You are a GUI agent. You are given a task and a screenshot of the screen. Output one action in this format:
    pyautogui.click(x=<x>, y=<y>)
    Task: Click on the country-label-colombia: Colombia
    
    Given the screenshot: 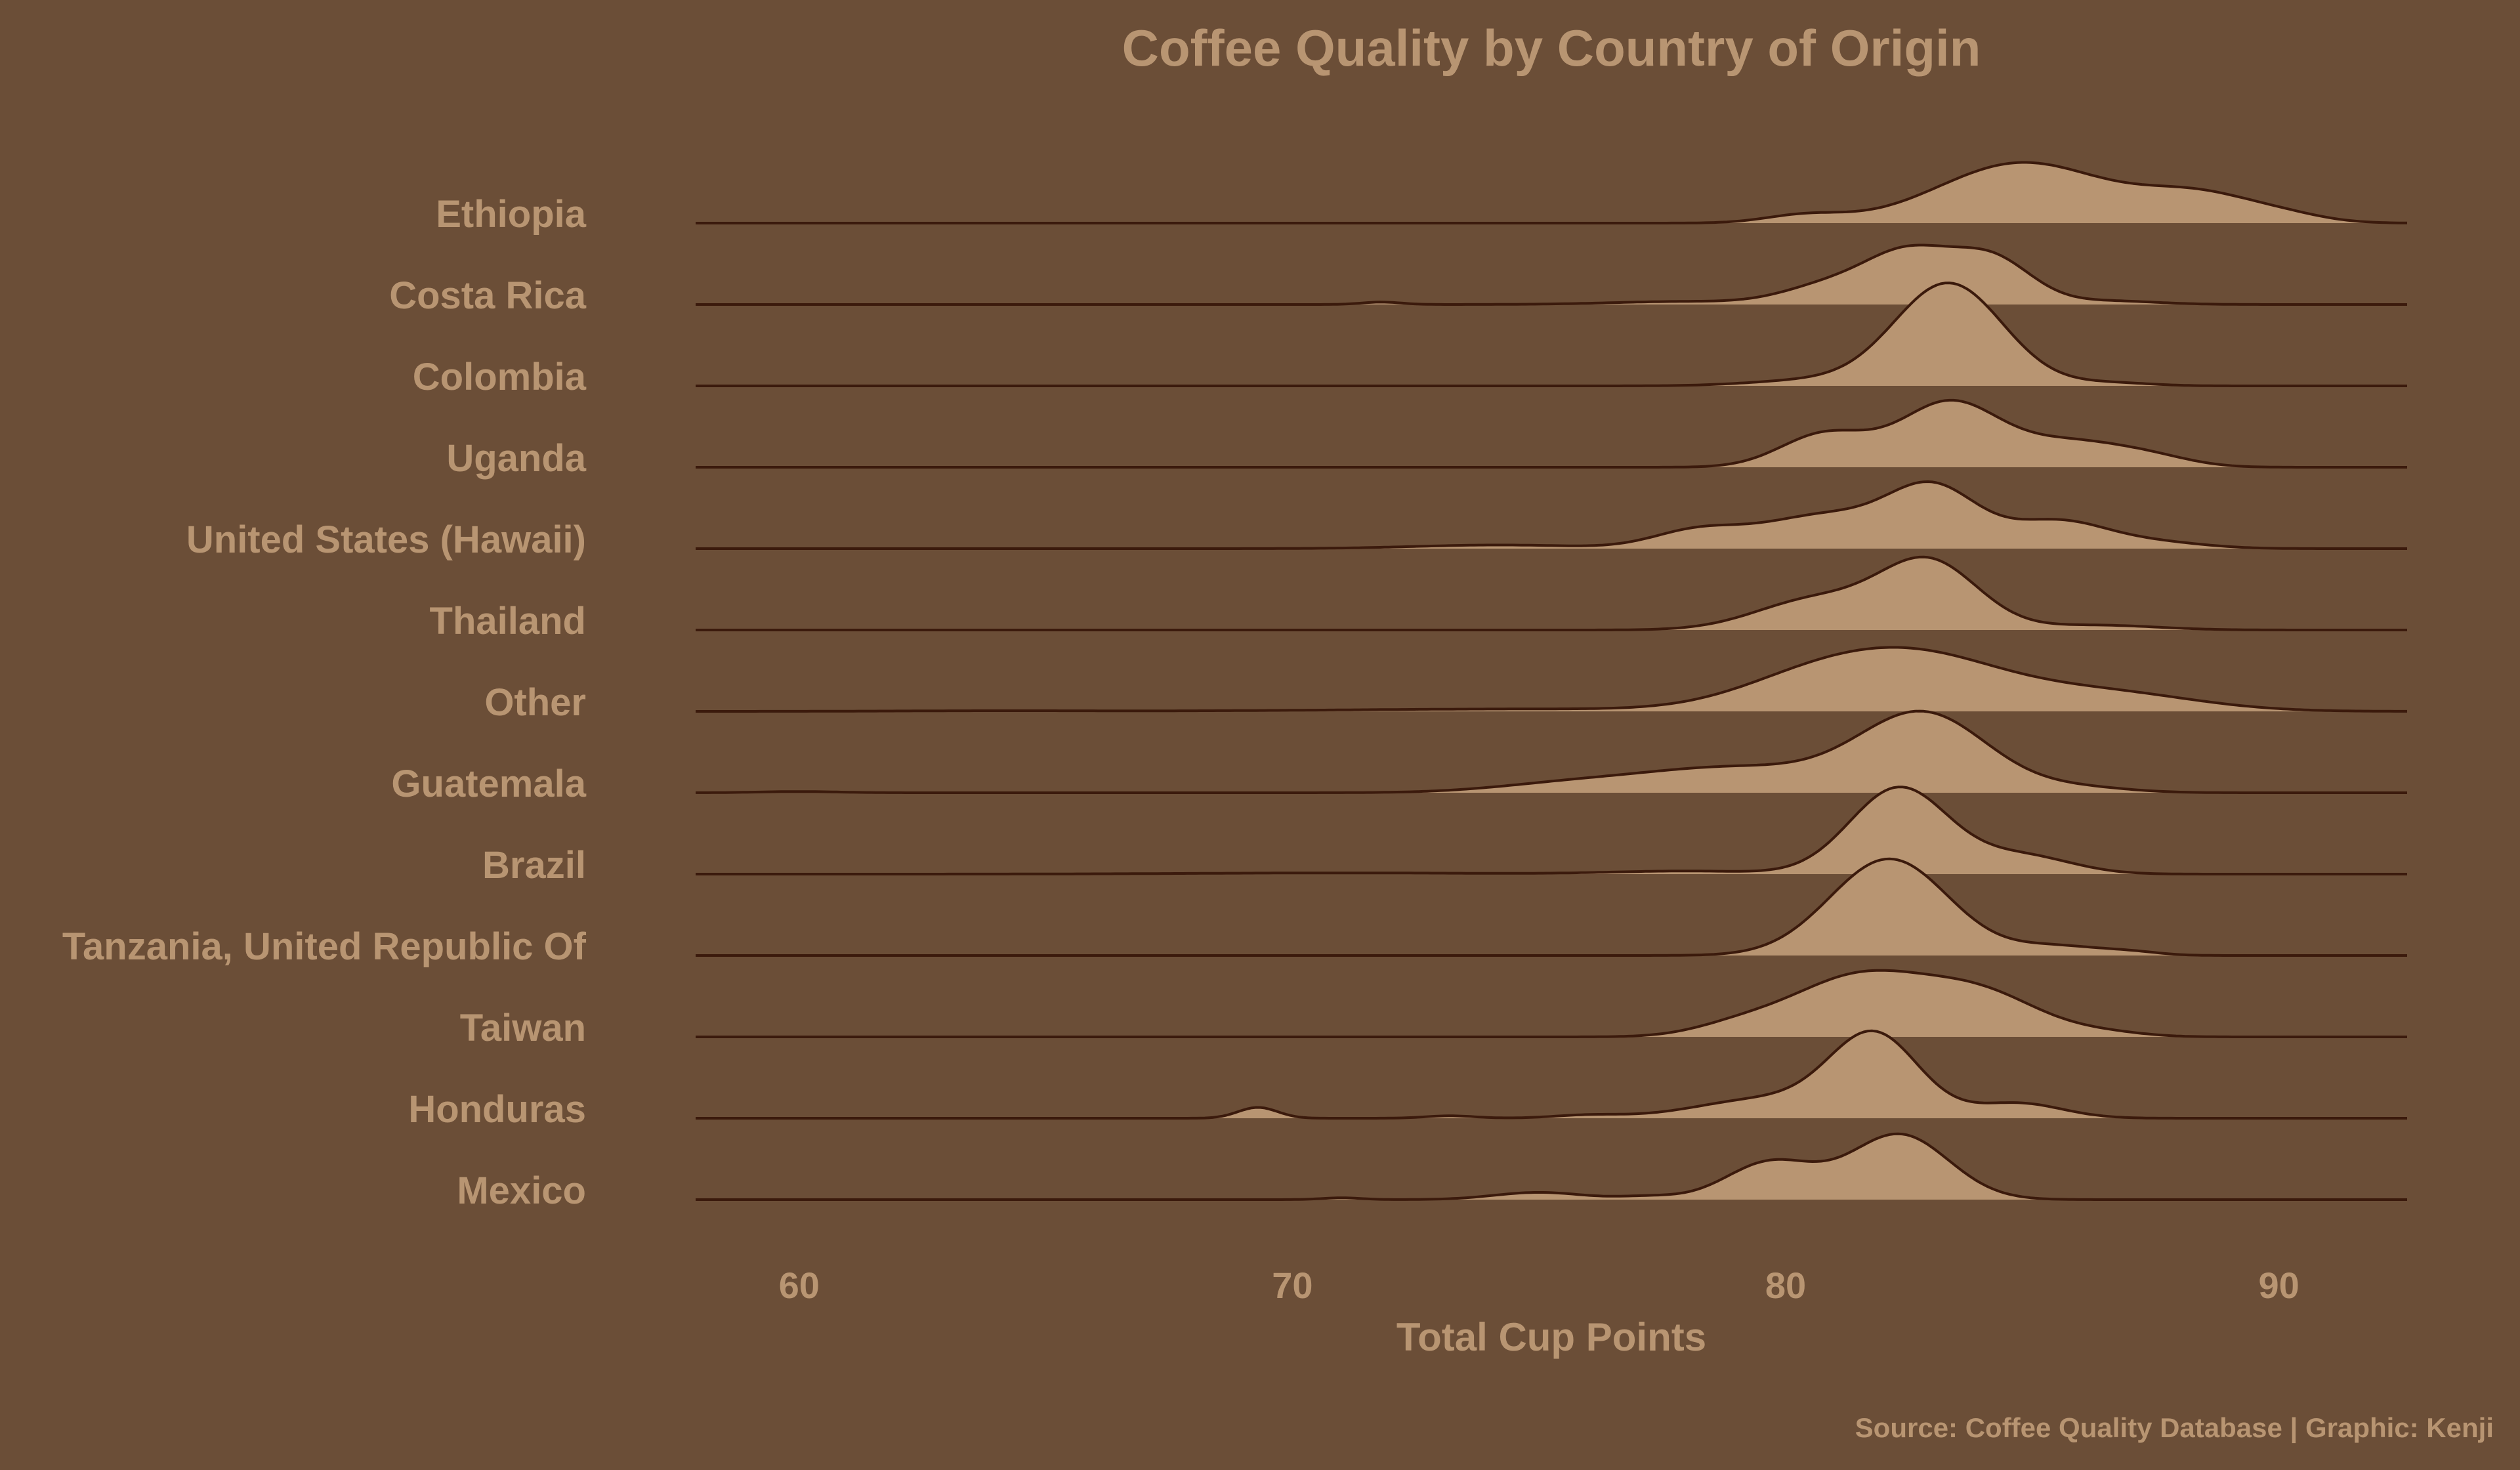 What is the action you would take?
    pyautogui.click(x=500, y=377)
    